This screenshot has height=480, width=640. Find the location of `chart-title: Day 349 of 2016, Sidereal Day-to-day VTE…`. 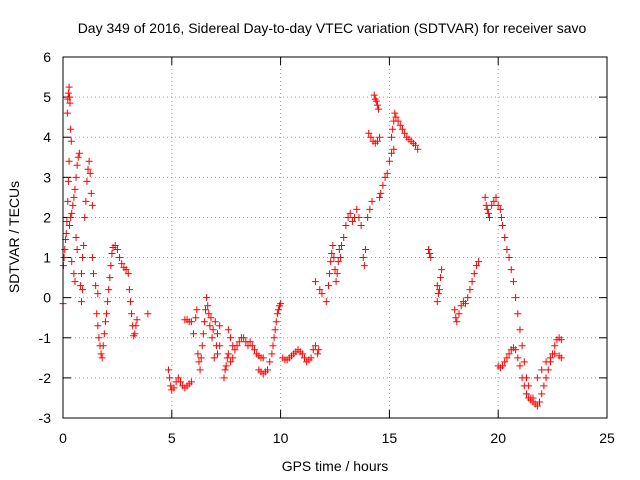

chart-title: Day 349 of 2016, Sidereal Day-to-day VTE… is located at coordinates (332, 28).